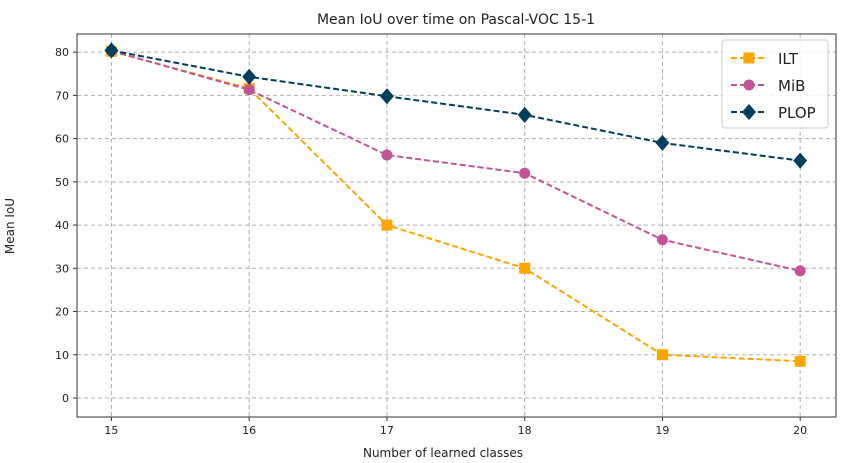  I want to click on y-tick-label: 70, so click(62, 95).